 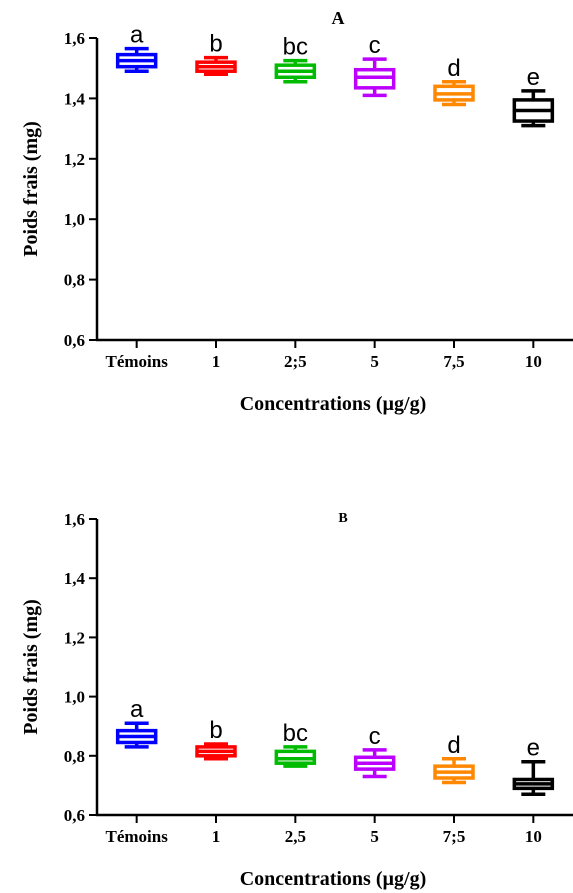 I want to click on x-tick-label: 7,5, so click(x=453, y=361).